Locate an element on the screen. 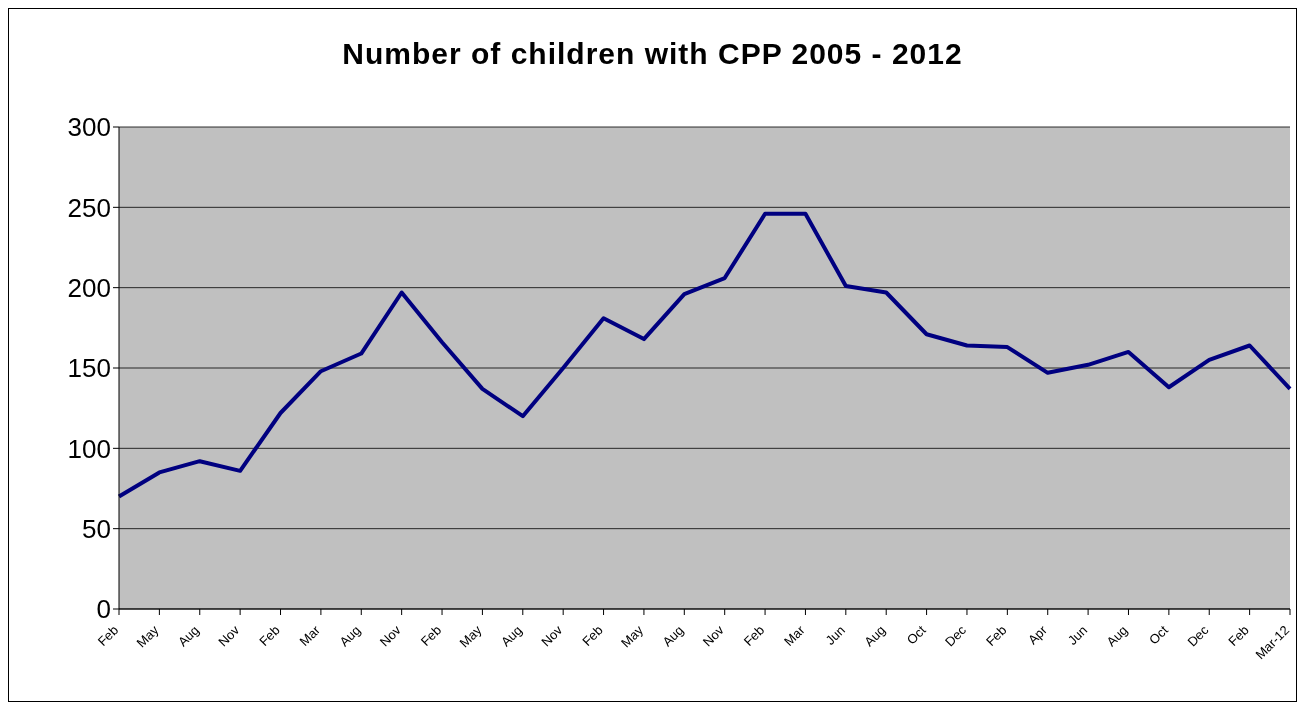  y-tick-label: 200 is located at coordinates (89, 287).